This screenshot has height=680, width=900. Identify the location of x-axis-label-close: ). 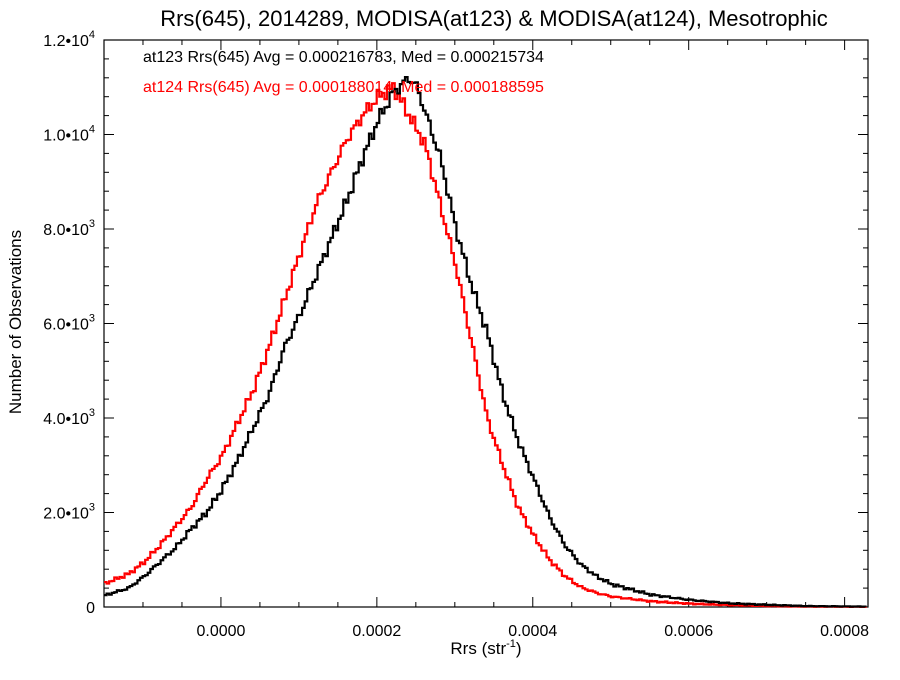
(519, 648).